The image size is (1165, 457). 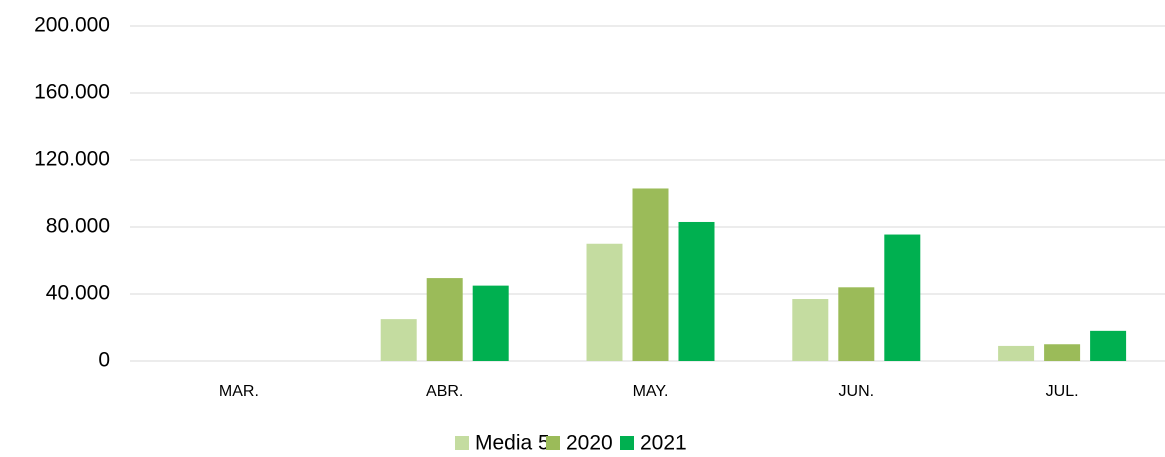 I want to click on y-tick-label: 40.000, so click(x=78, y=293).